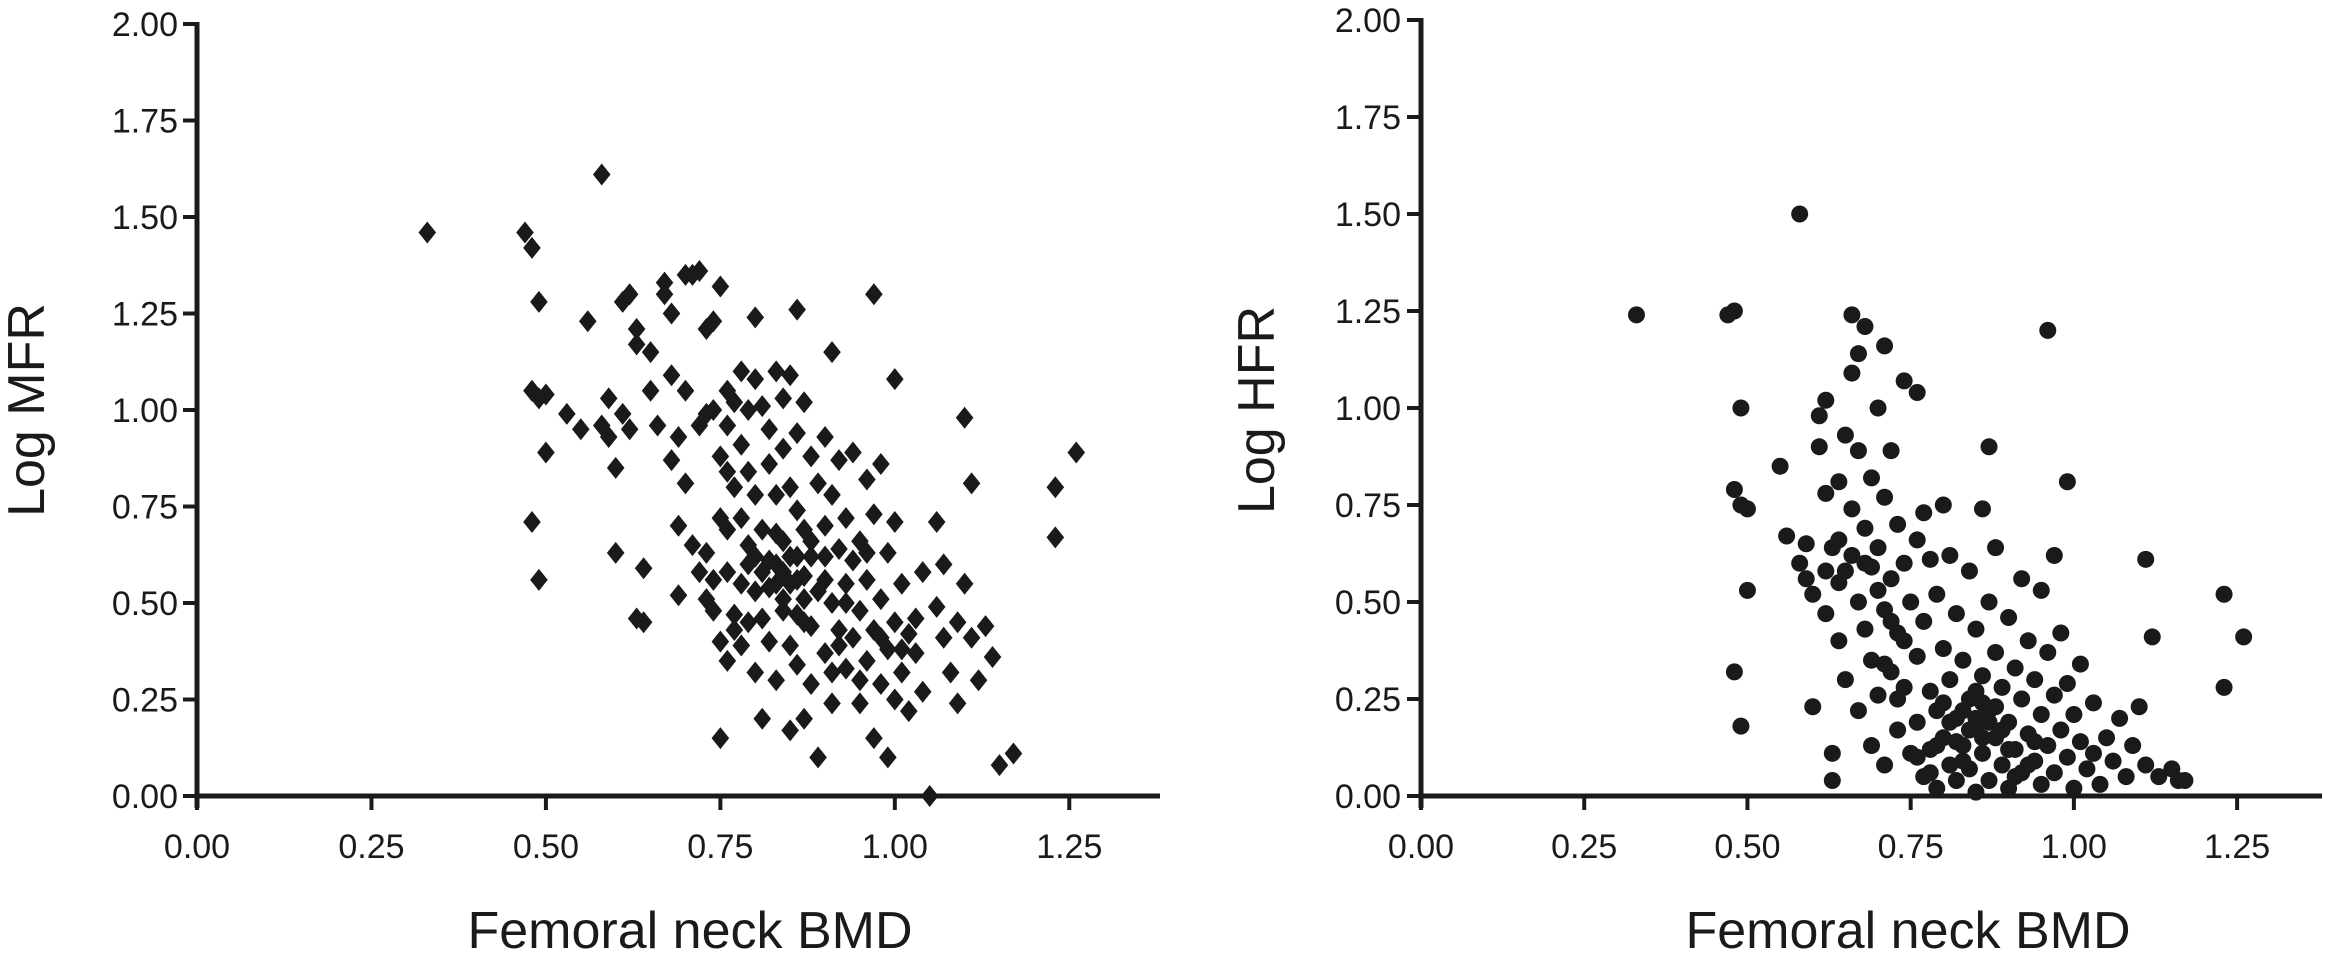  I want to click on y-tick-label: 1.00, so click(145, 411).